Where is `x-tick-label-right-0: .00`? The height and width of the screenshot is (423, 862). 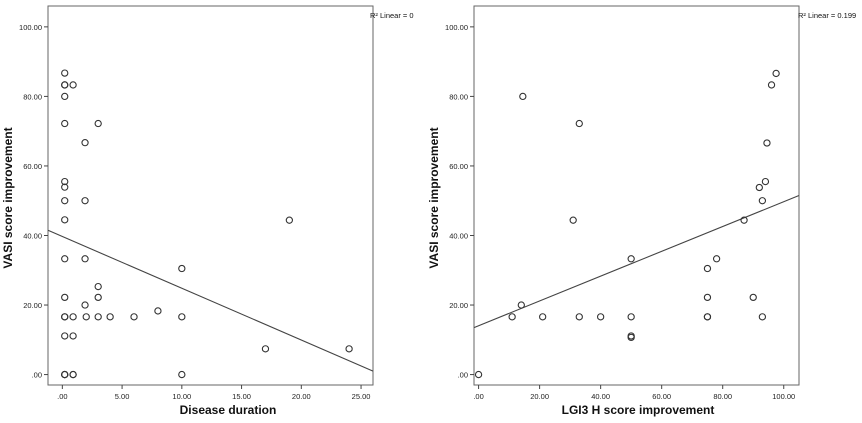
x-tick-label-right-0: .00 is located at coordinates (478, 396).